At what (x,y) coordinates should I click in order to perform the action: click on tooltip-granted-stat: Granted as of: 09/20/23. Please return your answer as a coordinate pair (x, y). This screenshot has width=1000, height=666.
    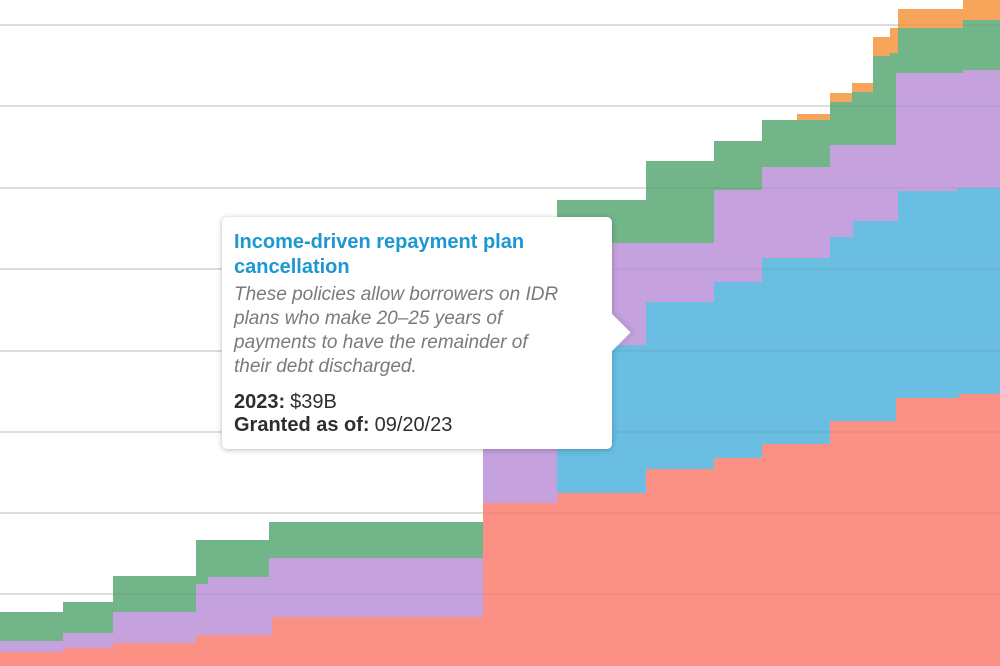
    Looking at the image, I should click on (416, 425).